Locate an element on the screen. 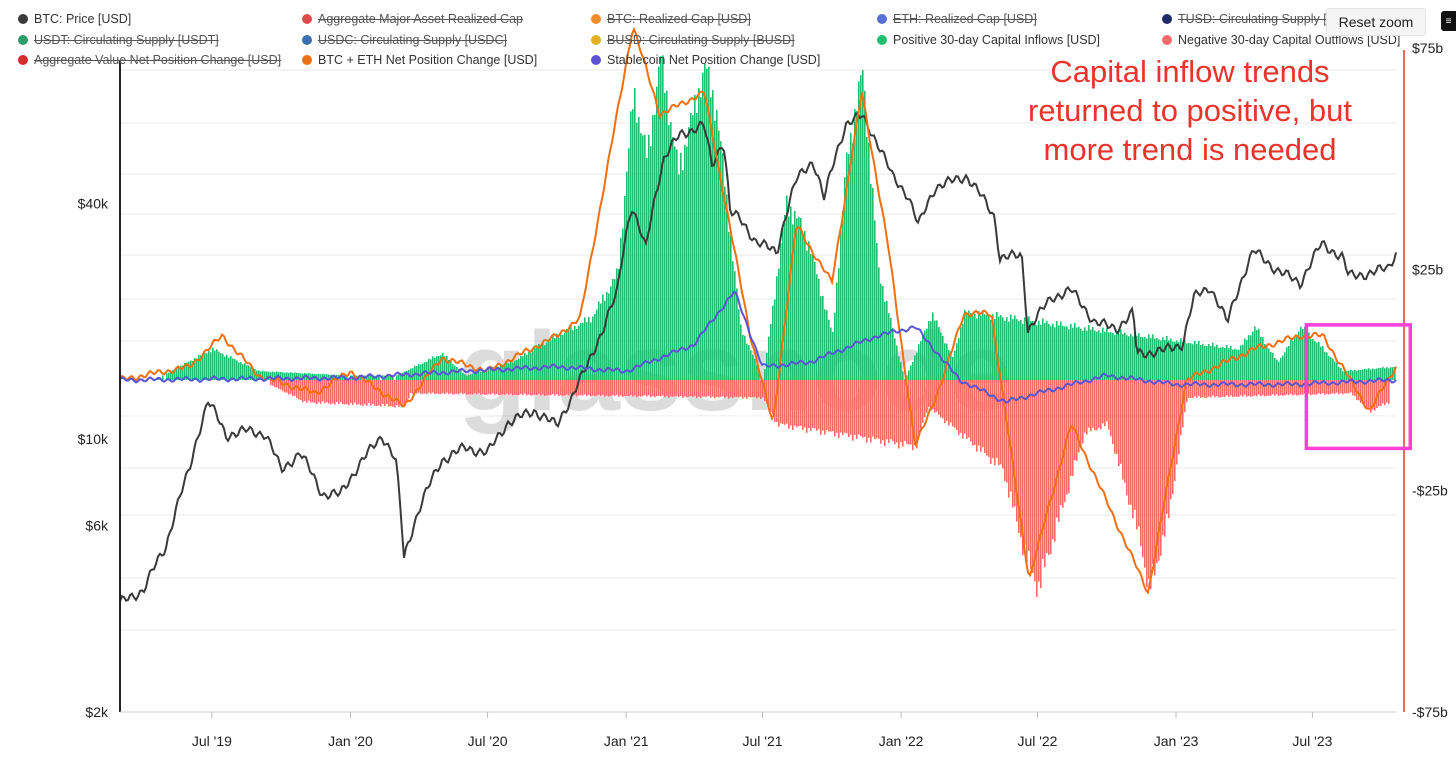 The width and height of the screenshot is (1456, 764). legend-item: BTC: Realized Cap [USD] is located at coordinates (671, 19).